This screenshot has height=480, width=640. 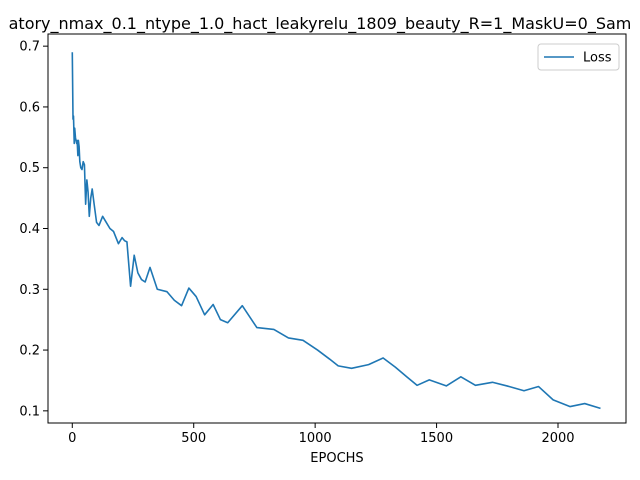 I want to click on x-axis-label: EPOCHS, so click(x=336, y=458).